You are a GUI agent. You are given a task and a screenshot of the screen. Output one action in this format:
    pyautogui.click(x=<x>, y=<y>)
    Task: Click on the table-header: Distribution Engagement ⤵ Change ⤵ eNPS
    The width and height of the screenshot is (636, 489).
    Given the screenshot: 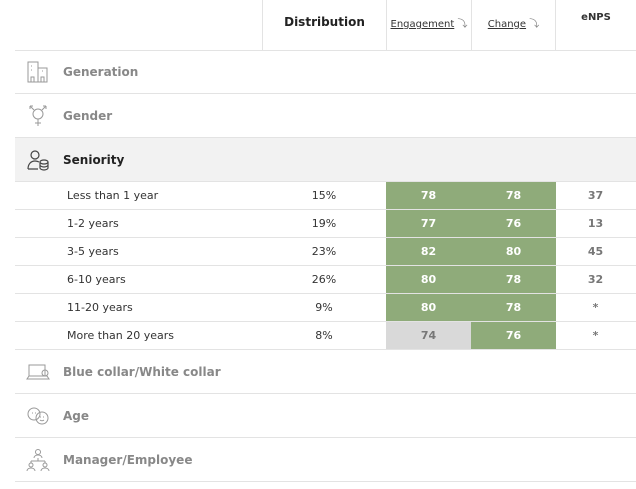 What is the action you would take?
    pyautogui.click(x=325, y=25)
    